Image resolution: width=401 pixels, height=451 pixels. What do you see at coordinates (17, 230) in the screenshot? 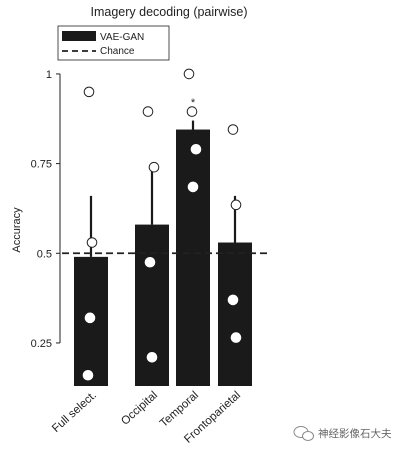
I see `y-axis-label: Accuracy` at bounding box center [17, 230].